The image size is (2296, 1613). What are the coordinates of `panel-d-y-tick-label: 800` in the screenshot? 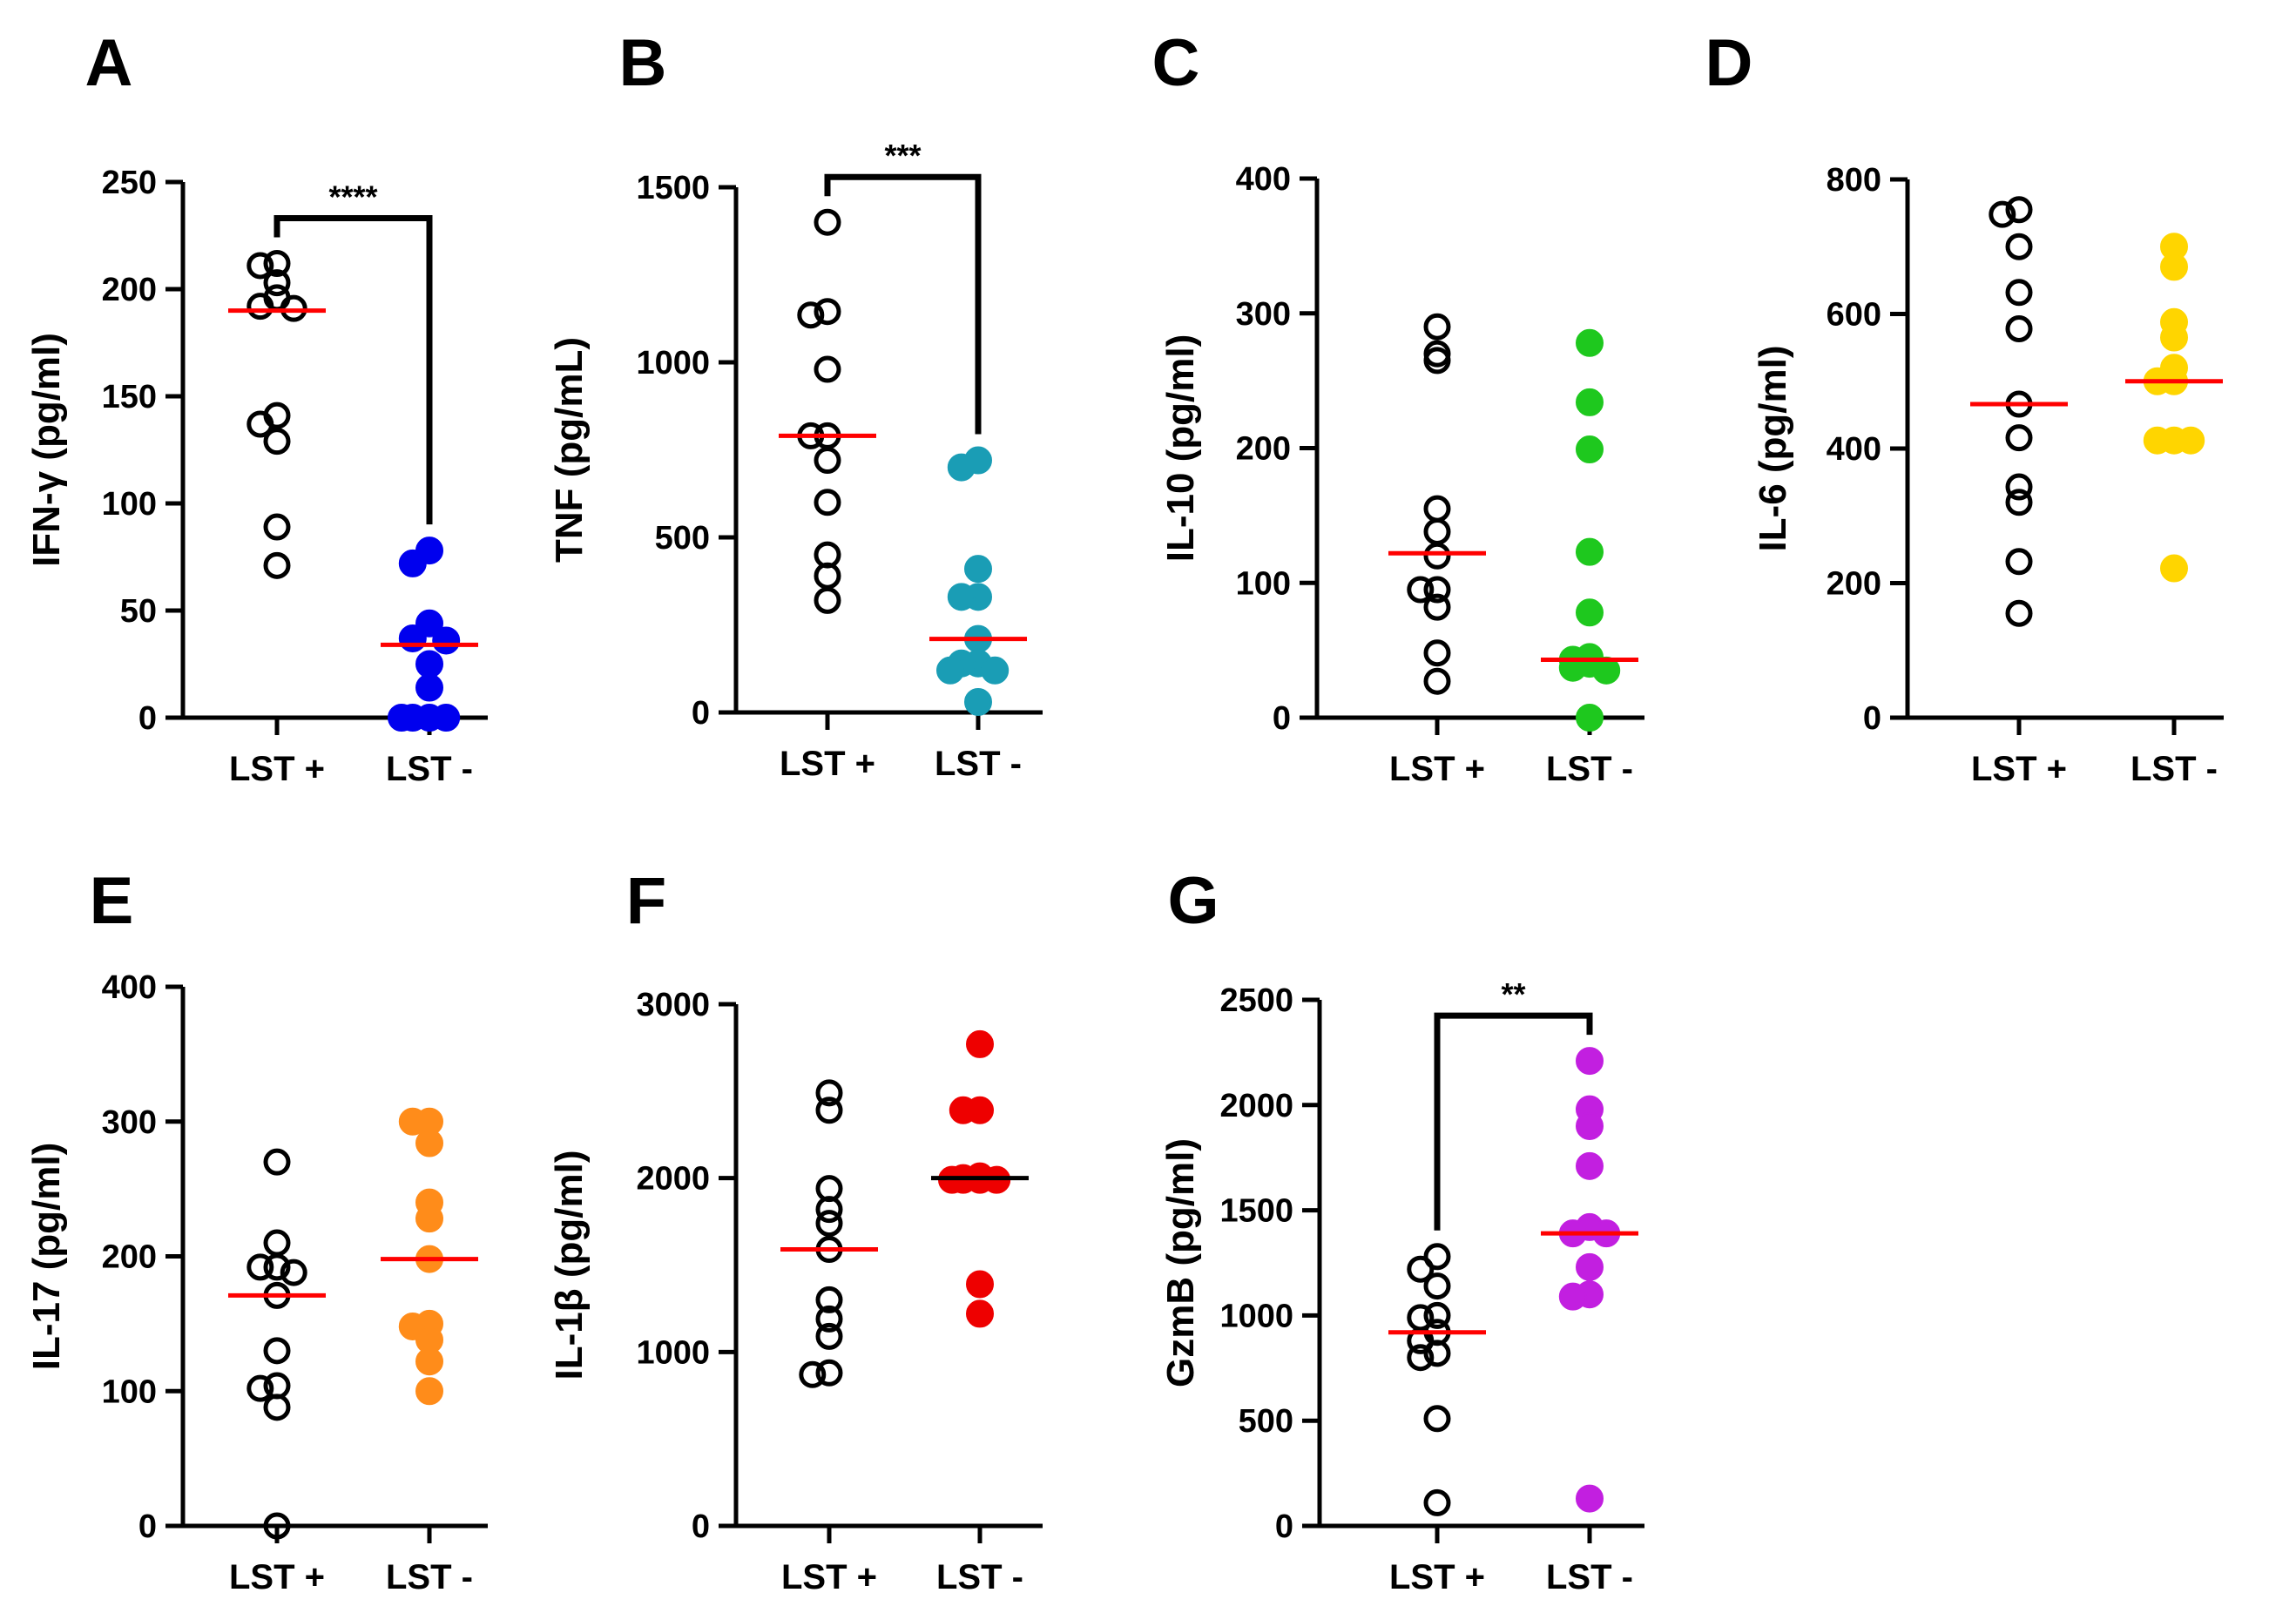 It's located at (1854, 180).